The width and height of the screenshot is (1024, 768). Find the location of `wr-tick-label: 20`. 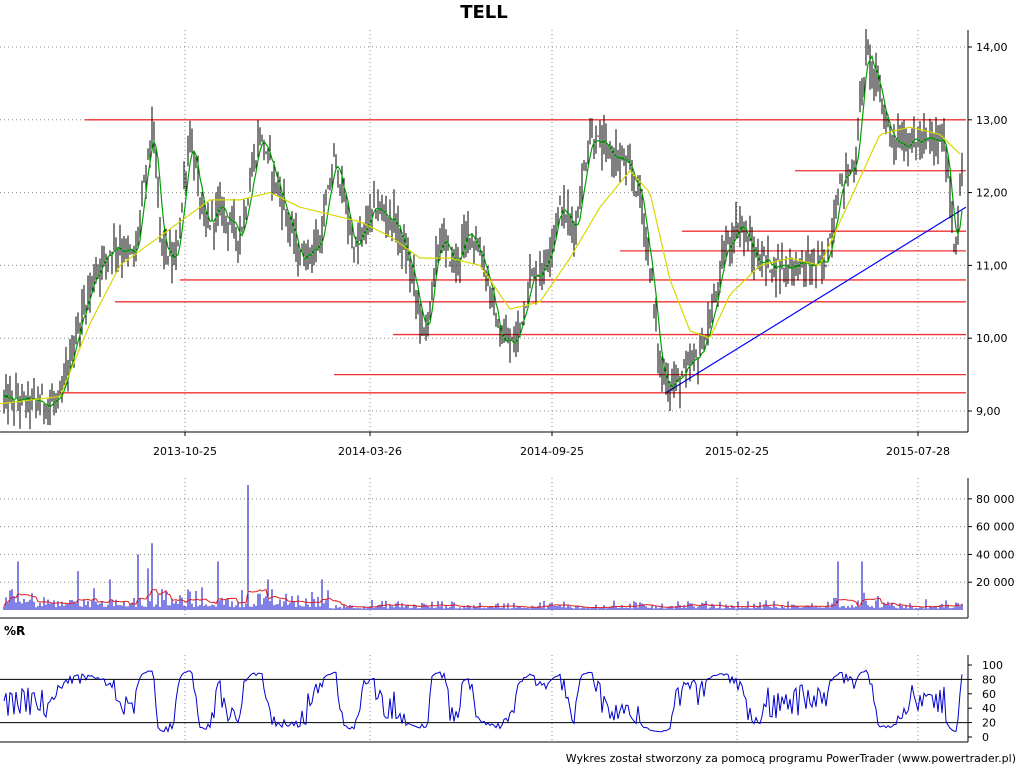

wr-tick-label: 20 is located at coordinates (989, 723).